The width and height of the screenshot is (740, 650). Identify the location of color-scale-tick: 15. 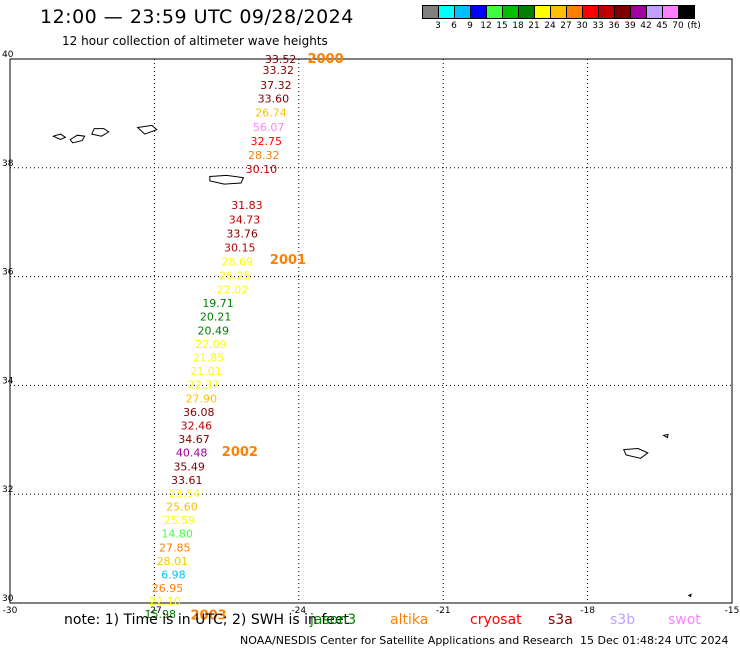
(502, 26).